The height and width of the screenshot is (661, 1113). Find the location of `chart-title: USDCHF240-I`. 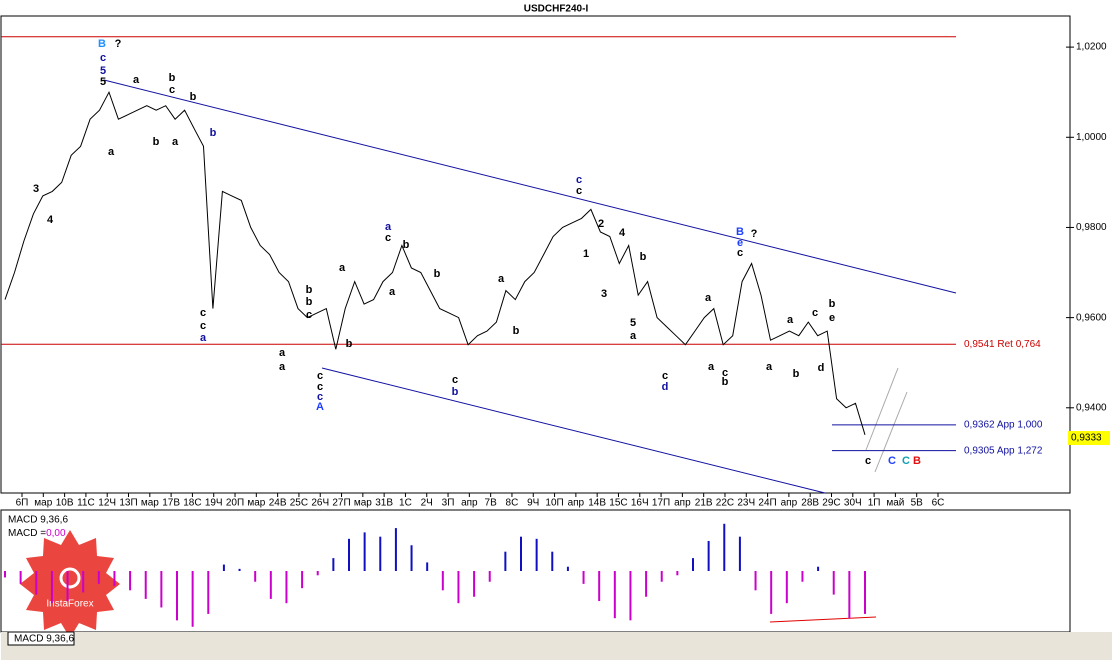

chart-title: USDCHF240-I is located at coordinates (556, 9).